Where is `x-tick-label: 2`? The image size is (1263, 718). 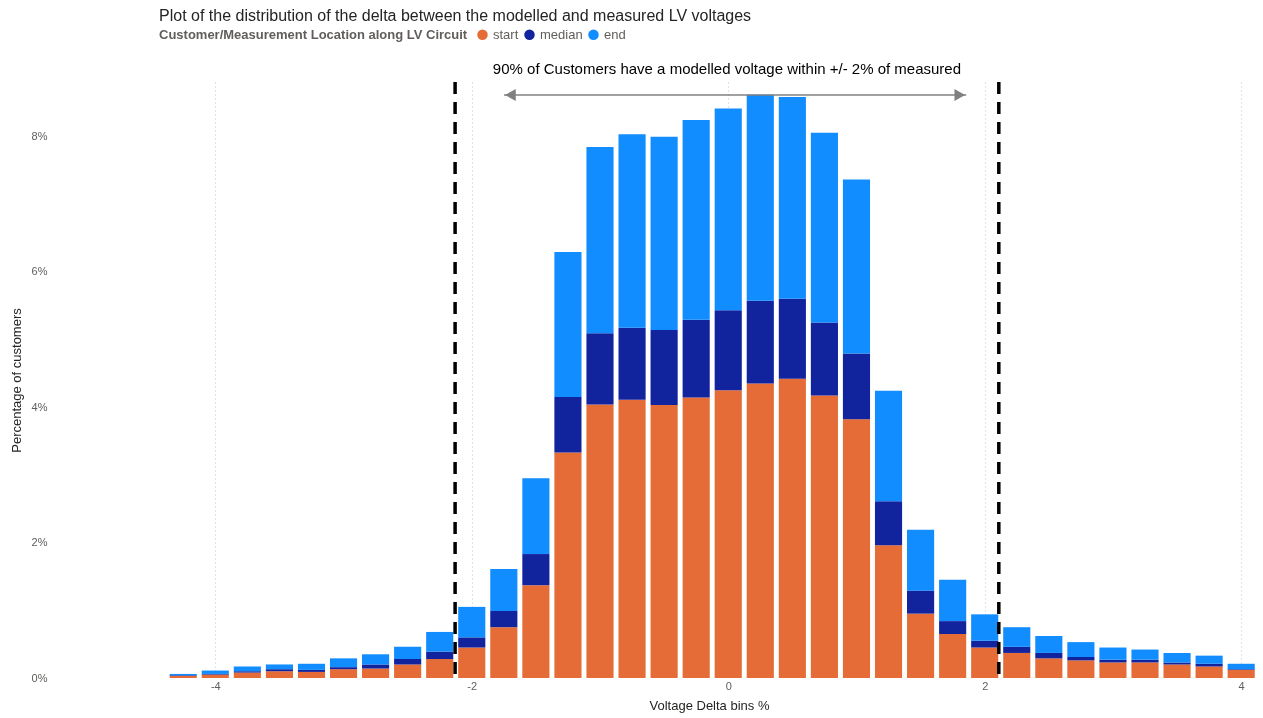
x-tick-label: 2 is located at coordinates (985, 685).